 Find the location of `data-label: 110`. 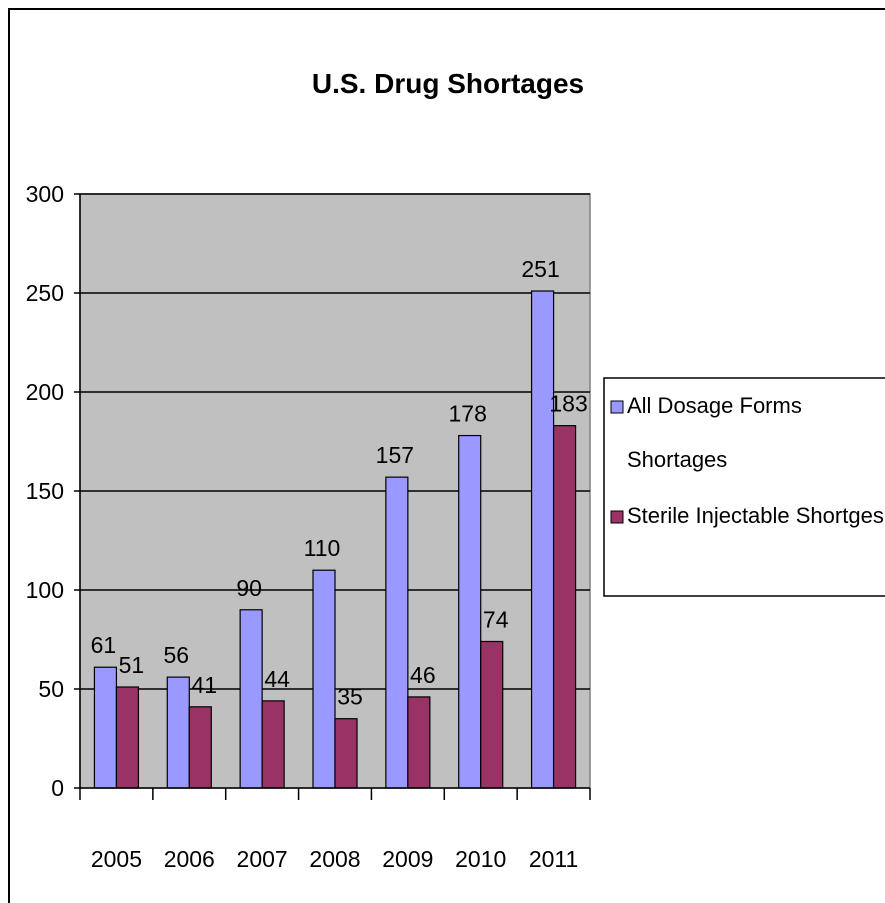

data-label: 110 is located at coordinates (322, 548).